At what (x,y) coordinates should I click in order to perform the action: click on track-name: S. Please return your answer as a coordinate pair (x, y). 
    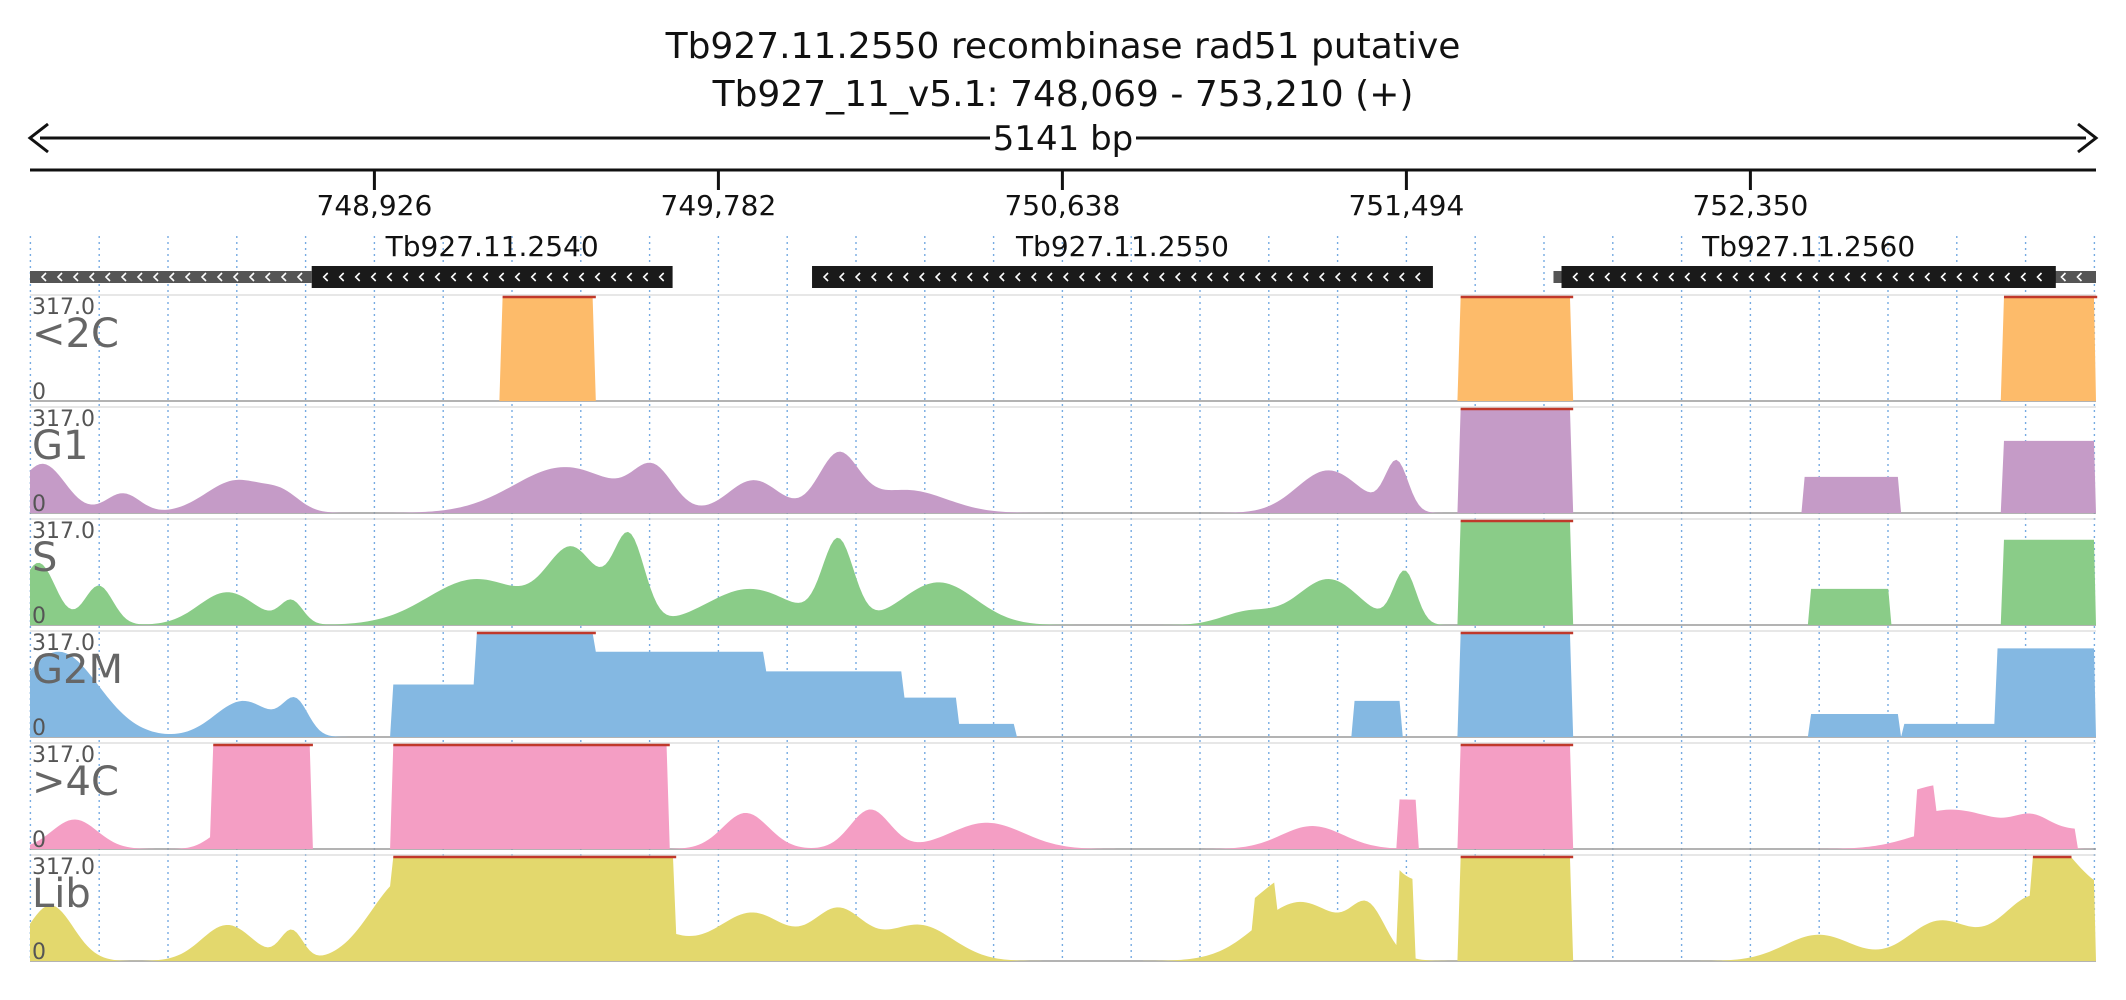
    Looking at the image, I should click on (44, 558).